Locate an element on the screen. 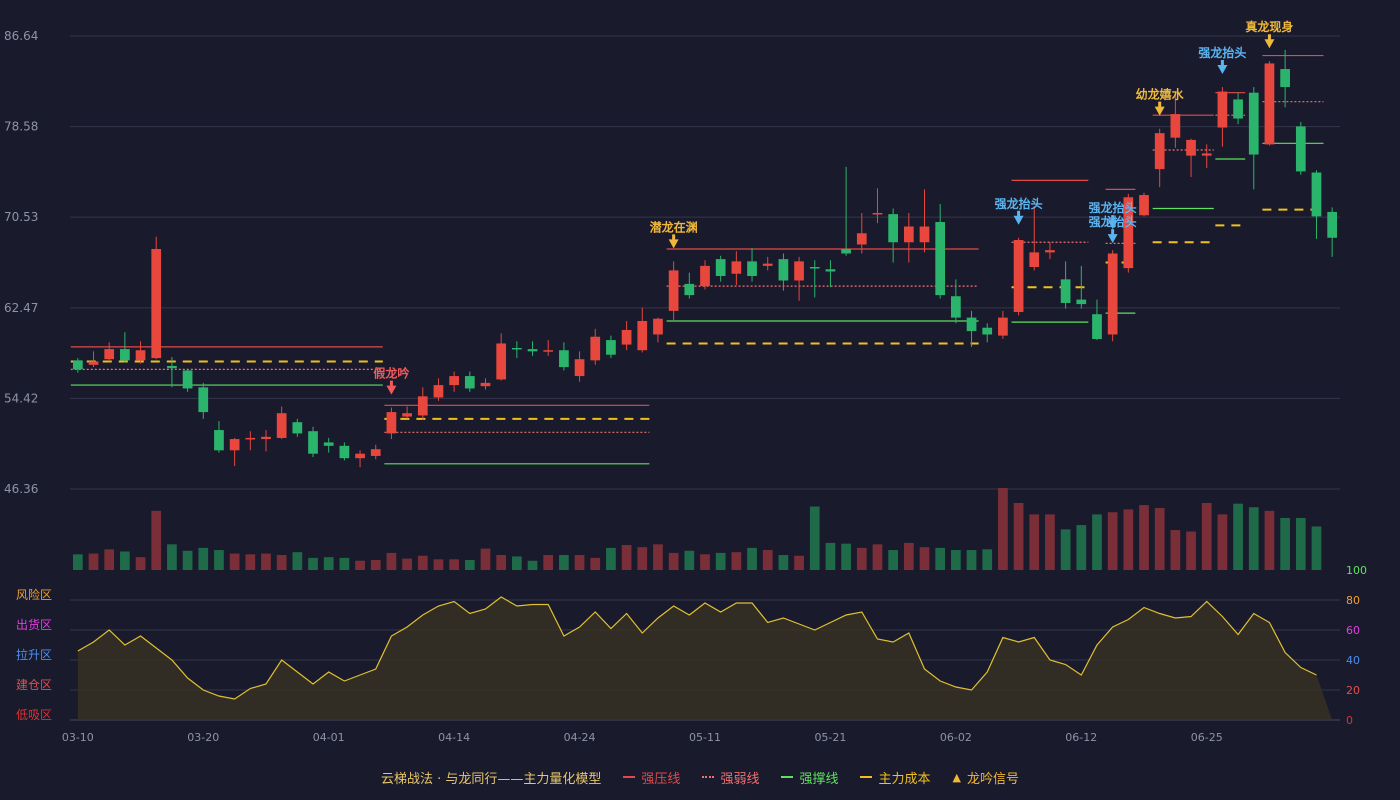  signal-label: 潜龙在渊 is located at coordinates (674, 226).